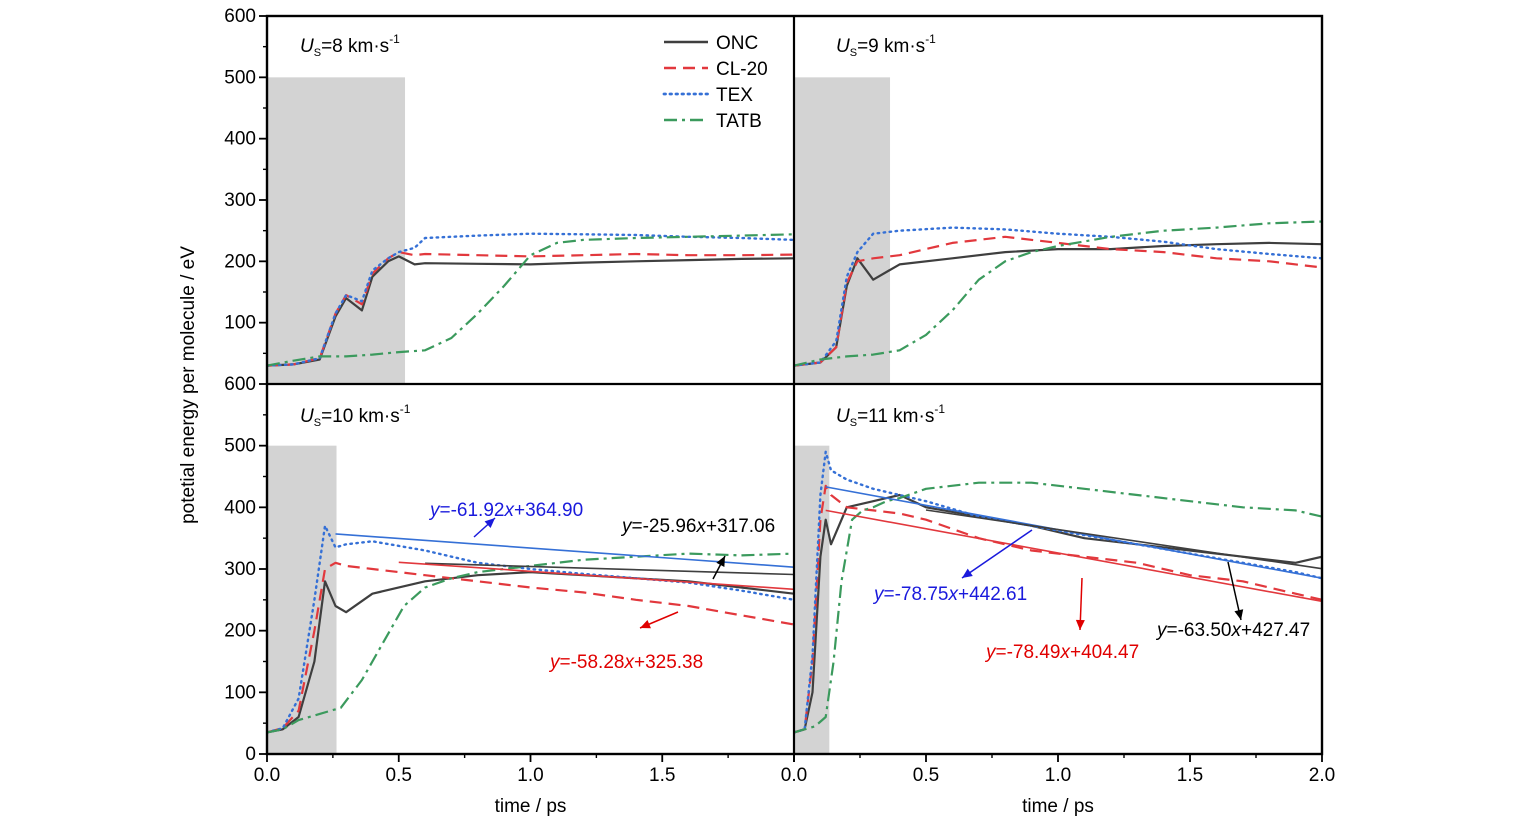 The width and height of the screenshot is (1516, 832). Describe the element at coordinates (1123, 539) in the screenshot. I see `fit-line-onc` at that location.